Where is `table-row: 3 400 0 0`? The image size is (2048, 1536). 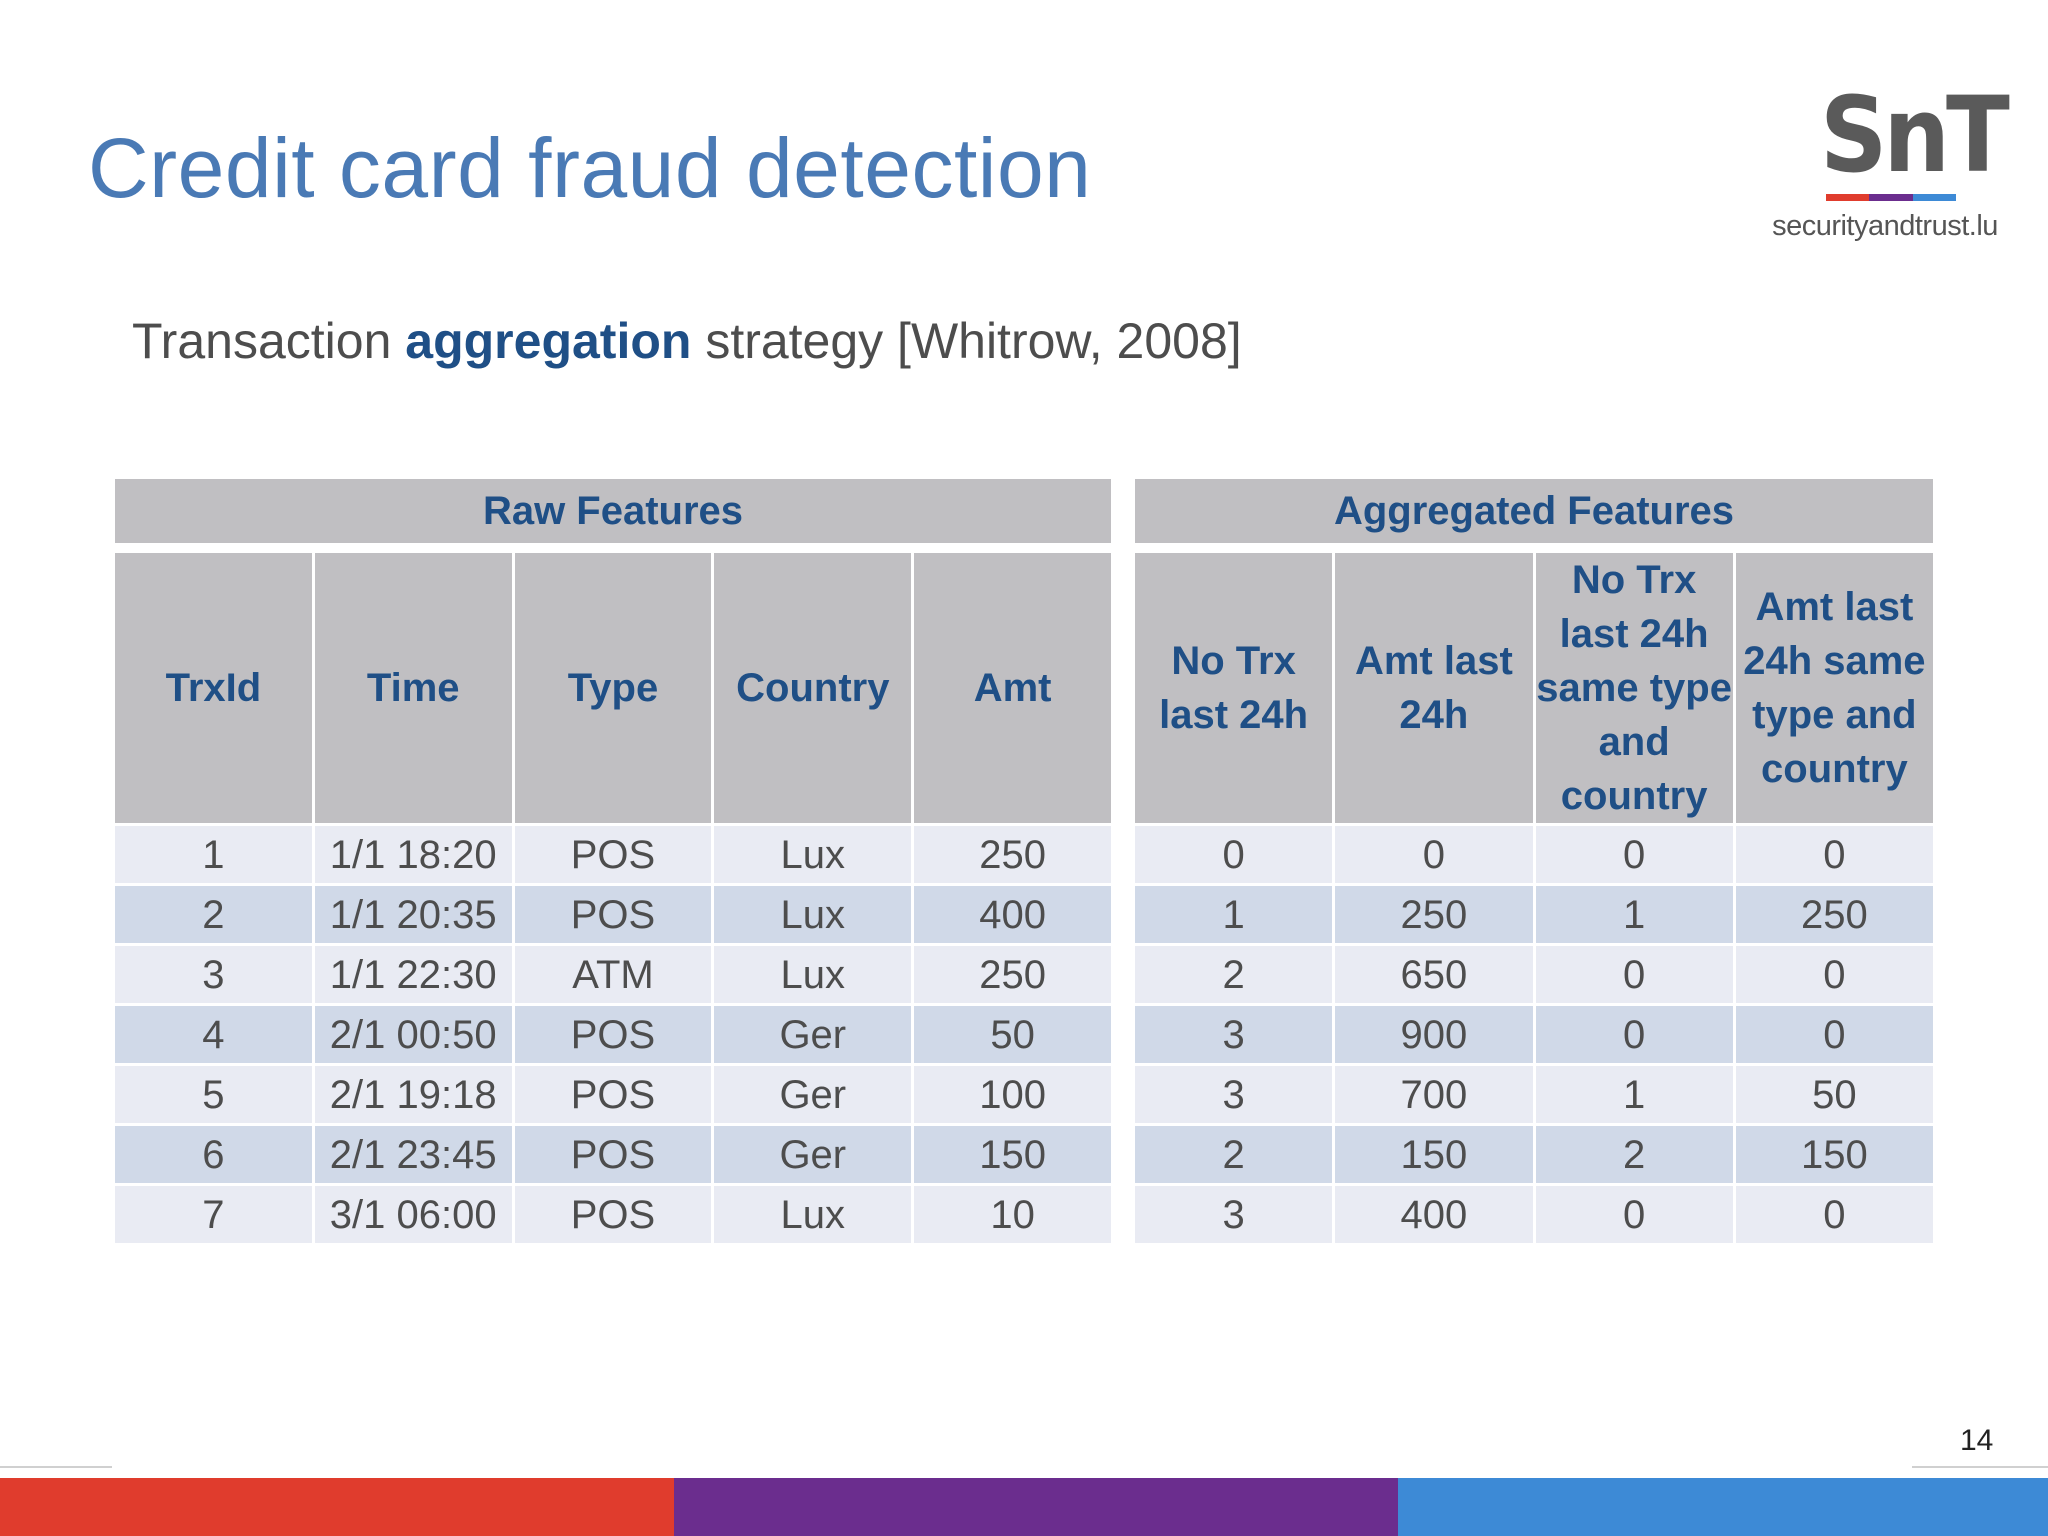
table-row: 3 400 0 0 is located at coordinates (1534, 1214).